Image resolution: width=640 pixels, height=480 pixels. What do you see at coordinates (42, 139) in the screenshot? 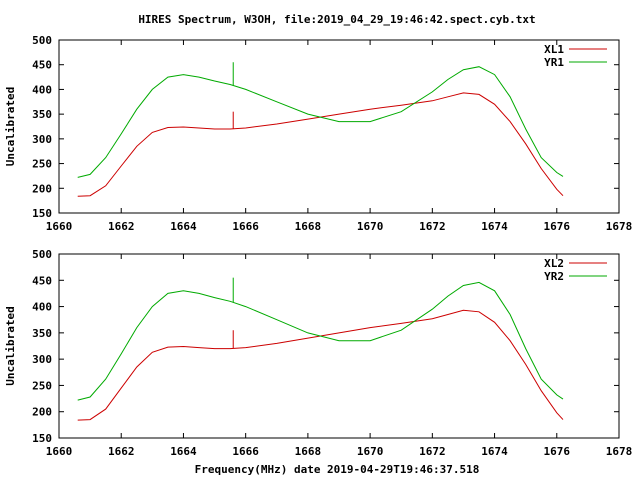
I see `panel1-y-tick-label: 300` at bounding box center [42, 139].